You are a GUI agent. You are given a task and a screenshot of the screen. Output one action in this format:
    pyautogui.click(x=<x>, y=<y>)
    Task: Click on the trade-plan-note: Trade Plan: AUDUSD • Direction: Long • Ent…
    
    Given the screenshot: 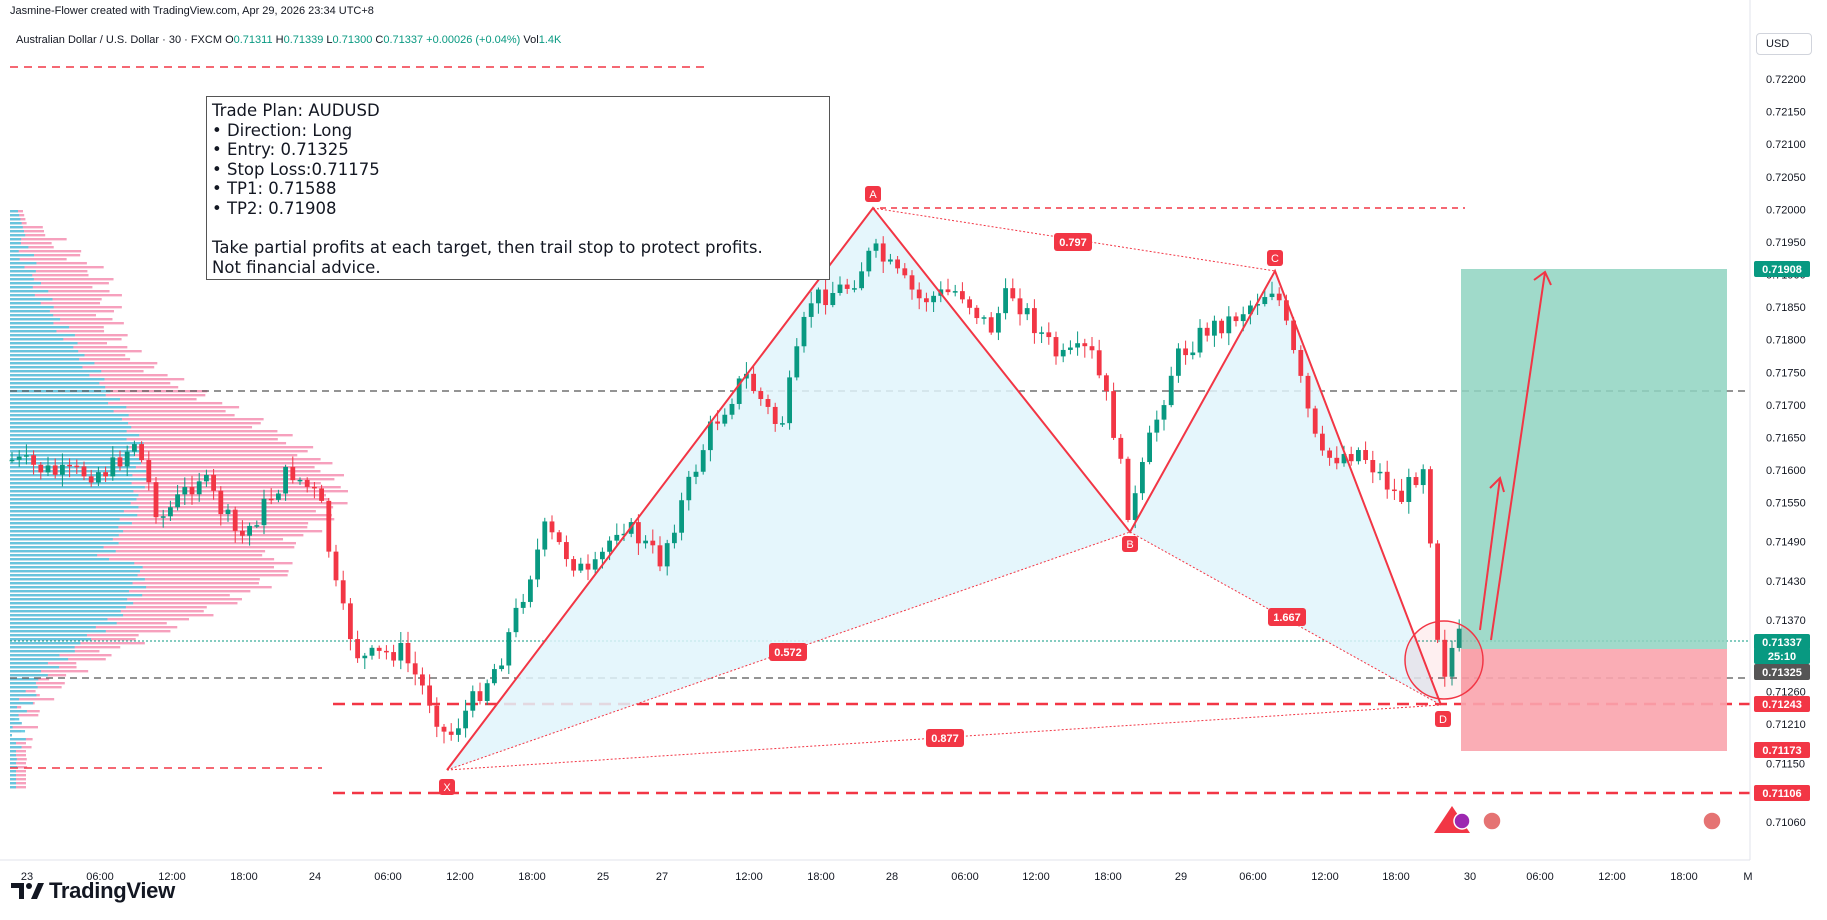 What is the action you would take?
    pyautogui.click(x=518, y=188)
    